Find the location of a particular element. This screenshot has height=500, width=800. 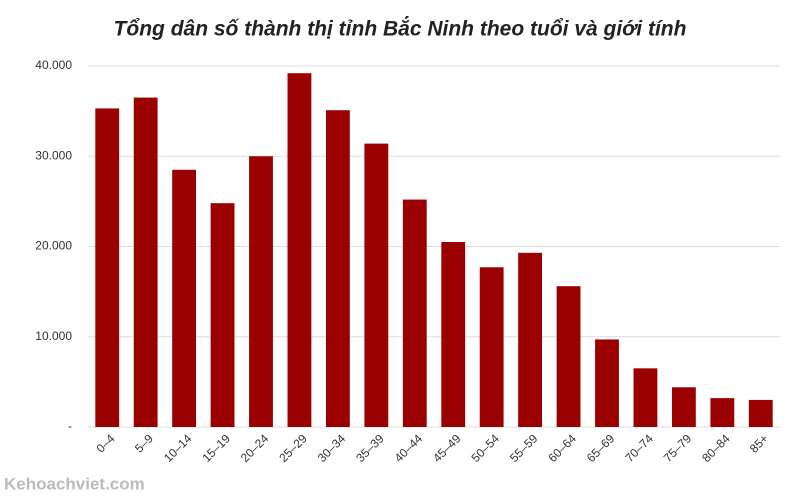

x-tick-label: 40–44 is located at coordinates (409, 448).